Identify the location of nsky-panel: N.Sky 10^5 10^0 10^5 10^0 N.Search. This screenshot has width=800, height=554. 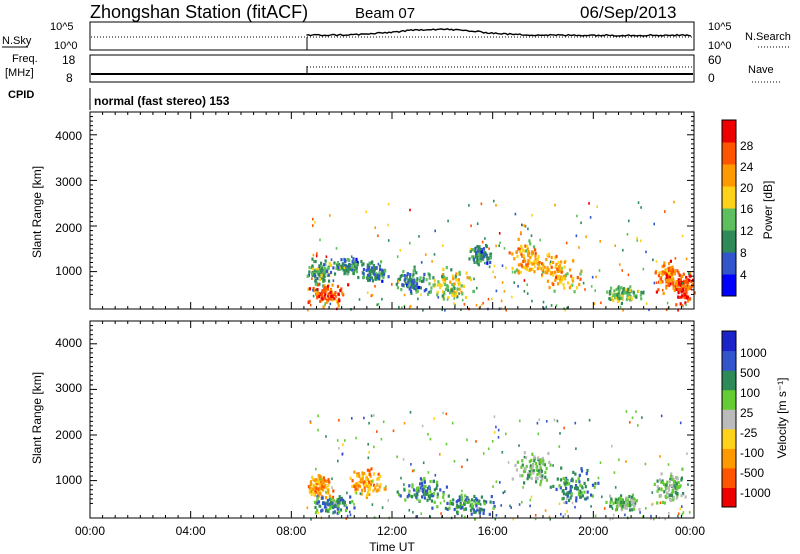
(396, 36).